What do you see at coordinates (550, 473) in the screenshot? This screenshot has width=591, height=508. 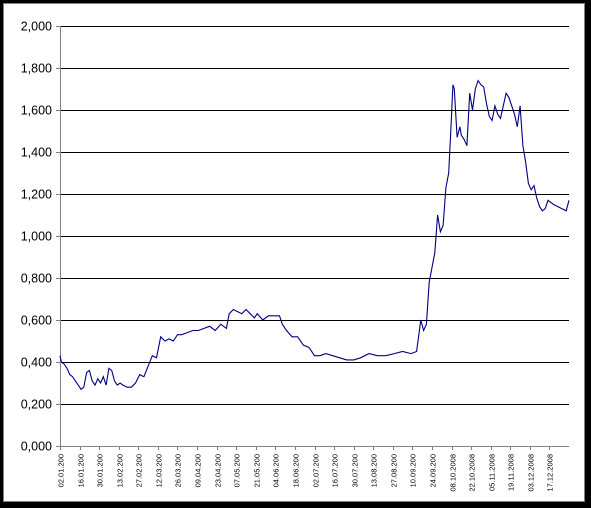 I see `x-tick-label: 17.12.2008` at bounding box center [550, 473].